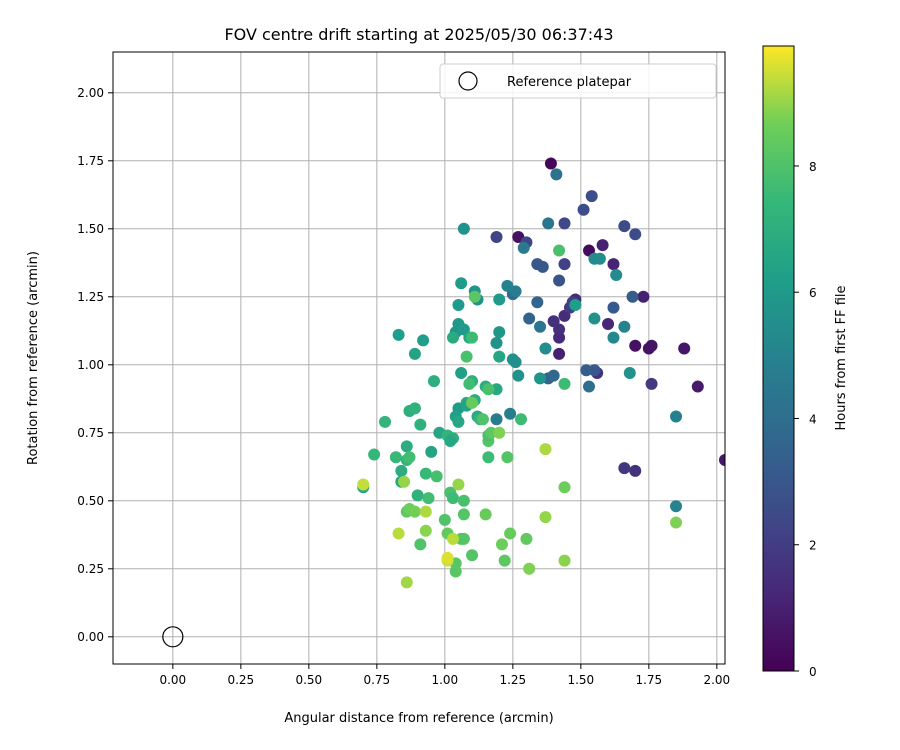 Image resolution: width=900 pixels, height=750 pixels. I want to click on reference-platepar-marker, so click(173, 637).